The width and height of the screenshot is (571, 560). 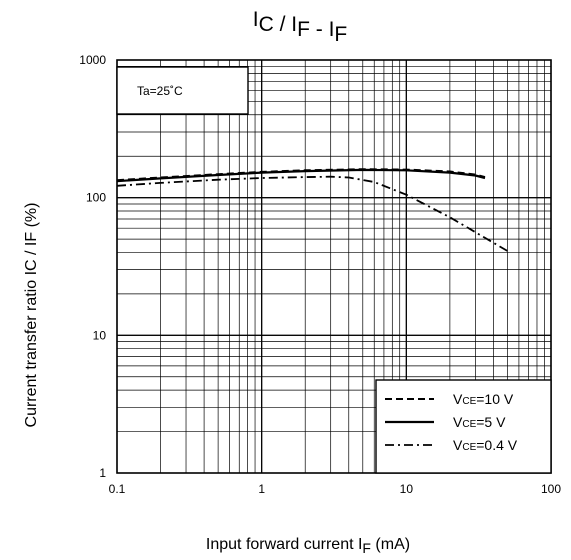 What do you see at coordinates (479, 422) in the screenshot?
I see `legend-label: VCE=5 V` at bounding box center [479, 422].